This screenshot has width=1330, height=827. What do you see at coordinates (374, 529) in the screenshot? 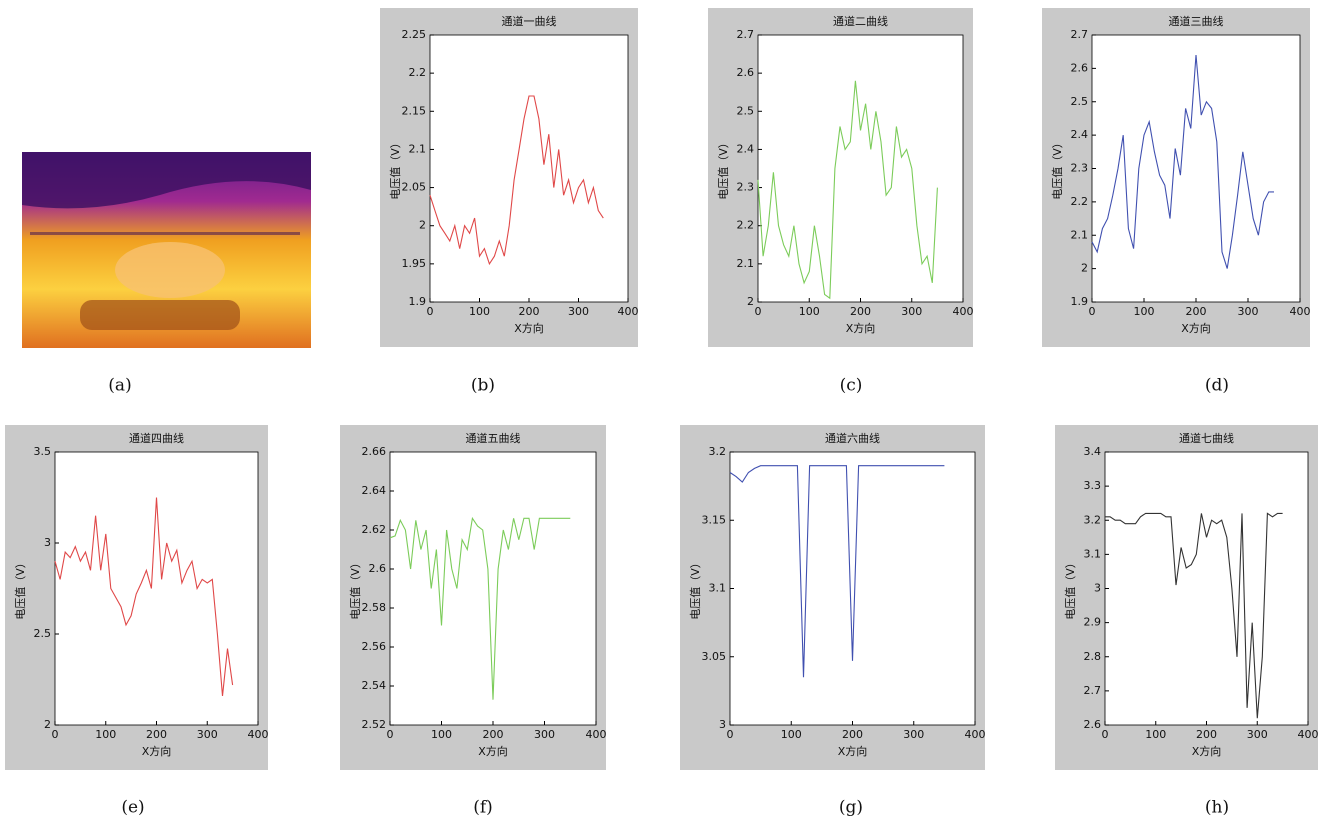
I see `y-tick-label: 2.62` at bounding box center [374, 529].